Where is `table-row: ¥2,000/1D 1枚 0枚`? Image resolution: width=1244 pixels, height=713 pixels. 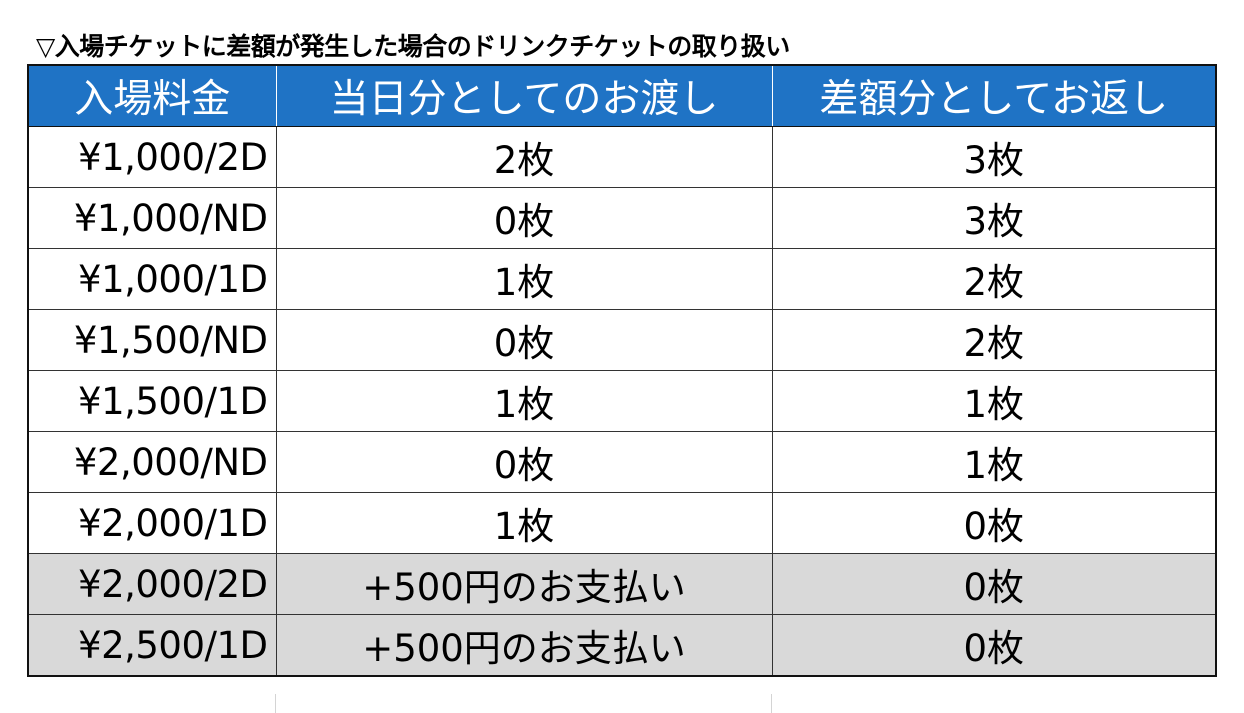
table-row: ¥2,000/1D 1枚 0枚 is located at coordinates (622, 523).